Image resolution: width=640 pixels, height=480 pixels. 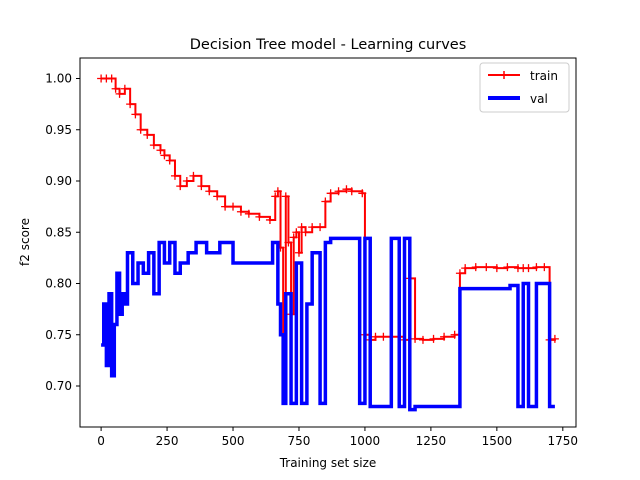 I want to click on y-tick-label: 0.85, so click(x=58, y=232).